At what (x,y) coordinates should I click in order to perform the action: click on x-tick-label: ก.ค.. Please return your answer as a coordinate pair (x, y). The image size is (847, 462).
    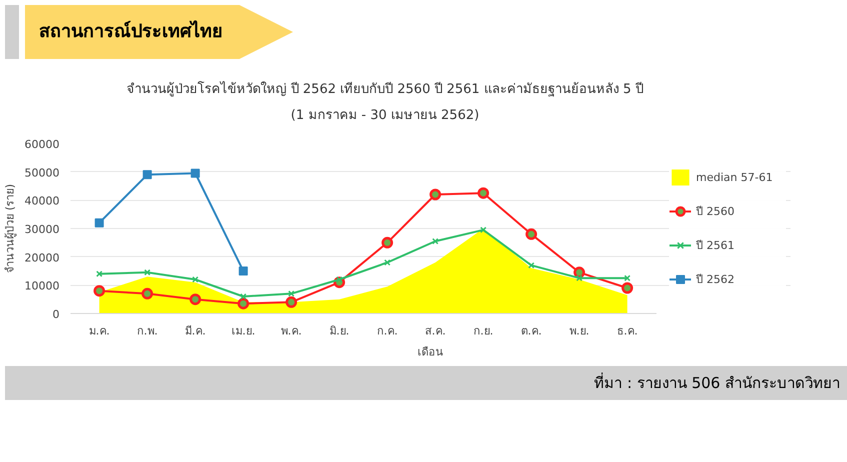
    Looking at the image, I should click on (387, 331).